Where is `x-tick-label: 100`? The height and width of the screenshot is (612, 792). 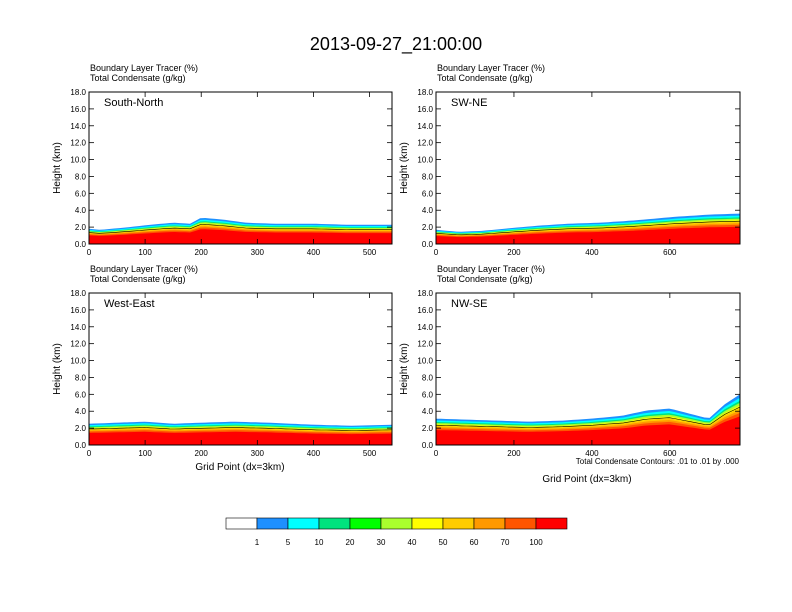
x-tick-label: 100 is located at coordinates (145, 453).